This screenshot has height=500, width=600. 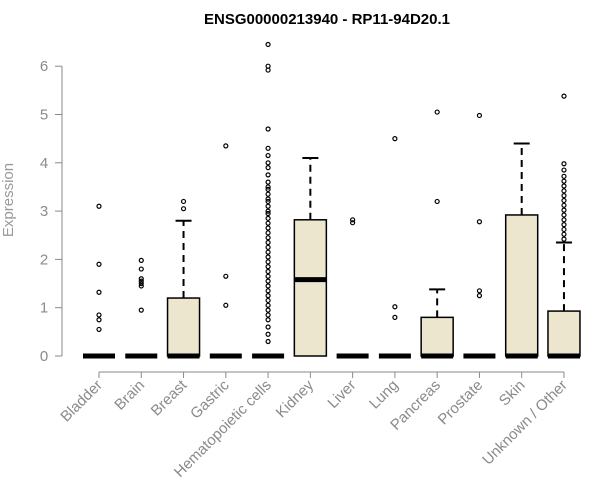 What do you see at coordinates (81, 401) in the screenshot?
I see `x-tick-label: Bladder` at bounding box center [81, 401].